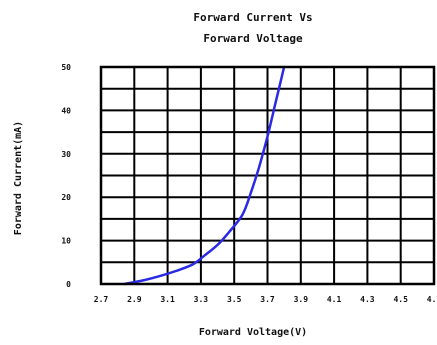 This screenshot has width=437, height=345. What do you see at coordinates (334, 299) in the screenshot?
I see `x-tick-label: 4.1` at bounding box center [334, 299].